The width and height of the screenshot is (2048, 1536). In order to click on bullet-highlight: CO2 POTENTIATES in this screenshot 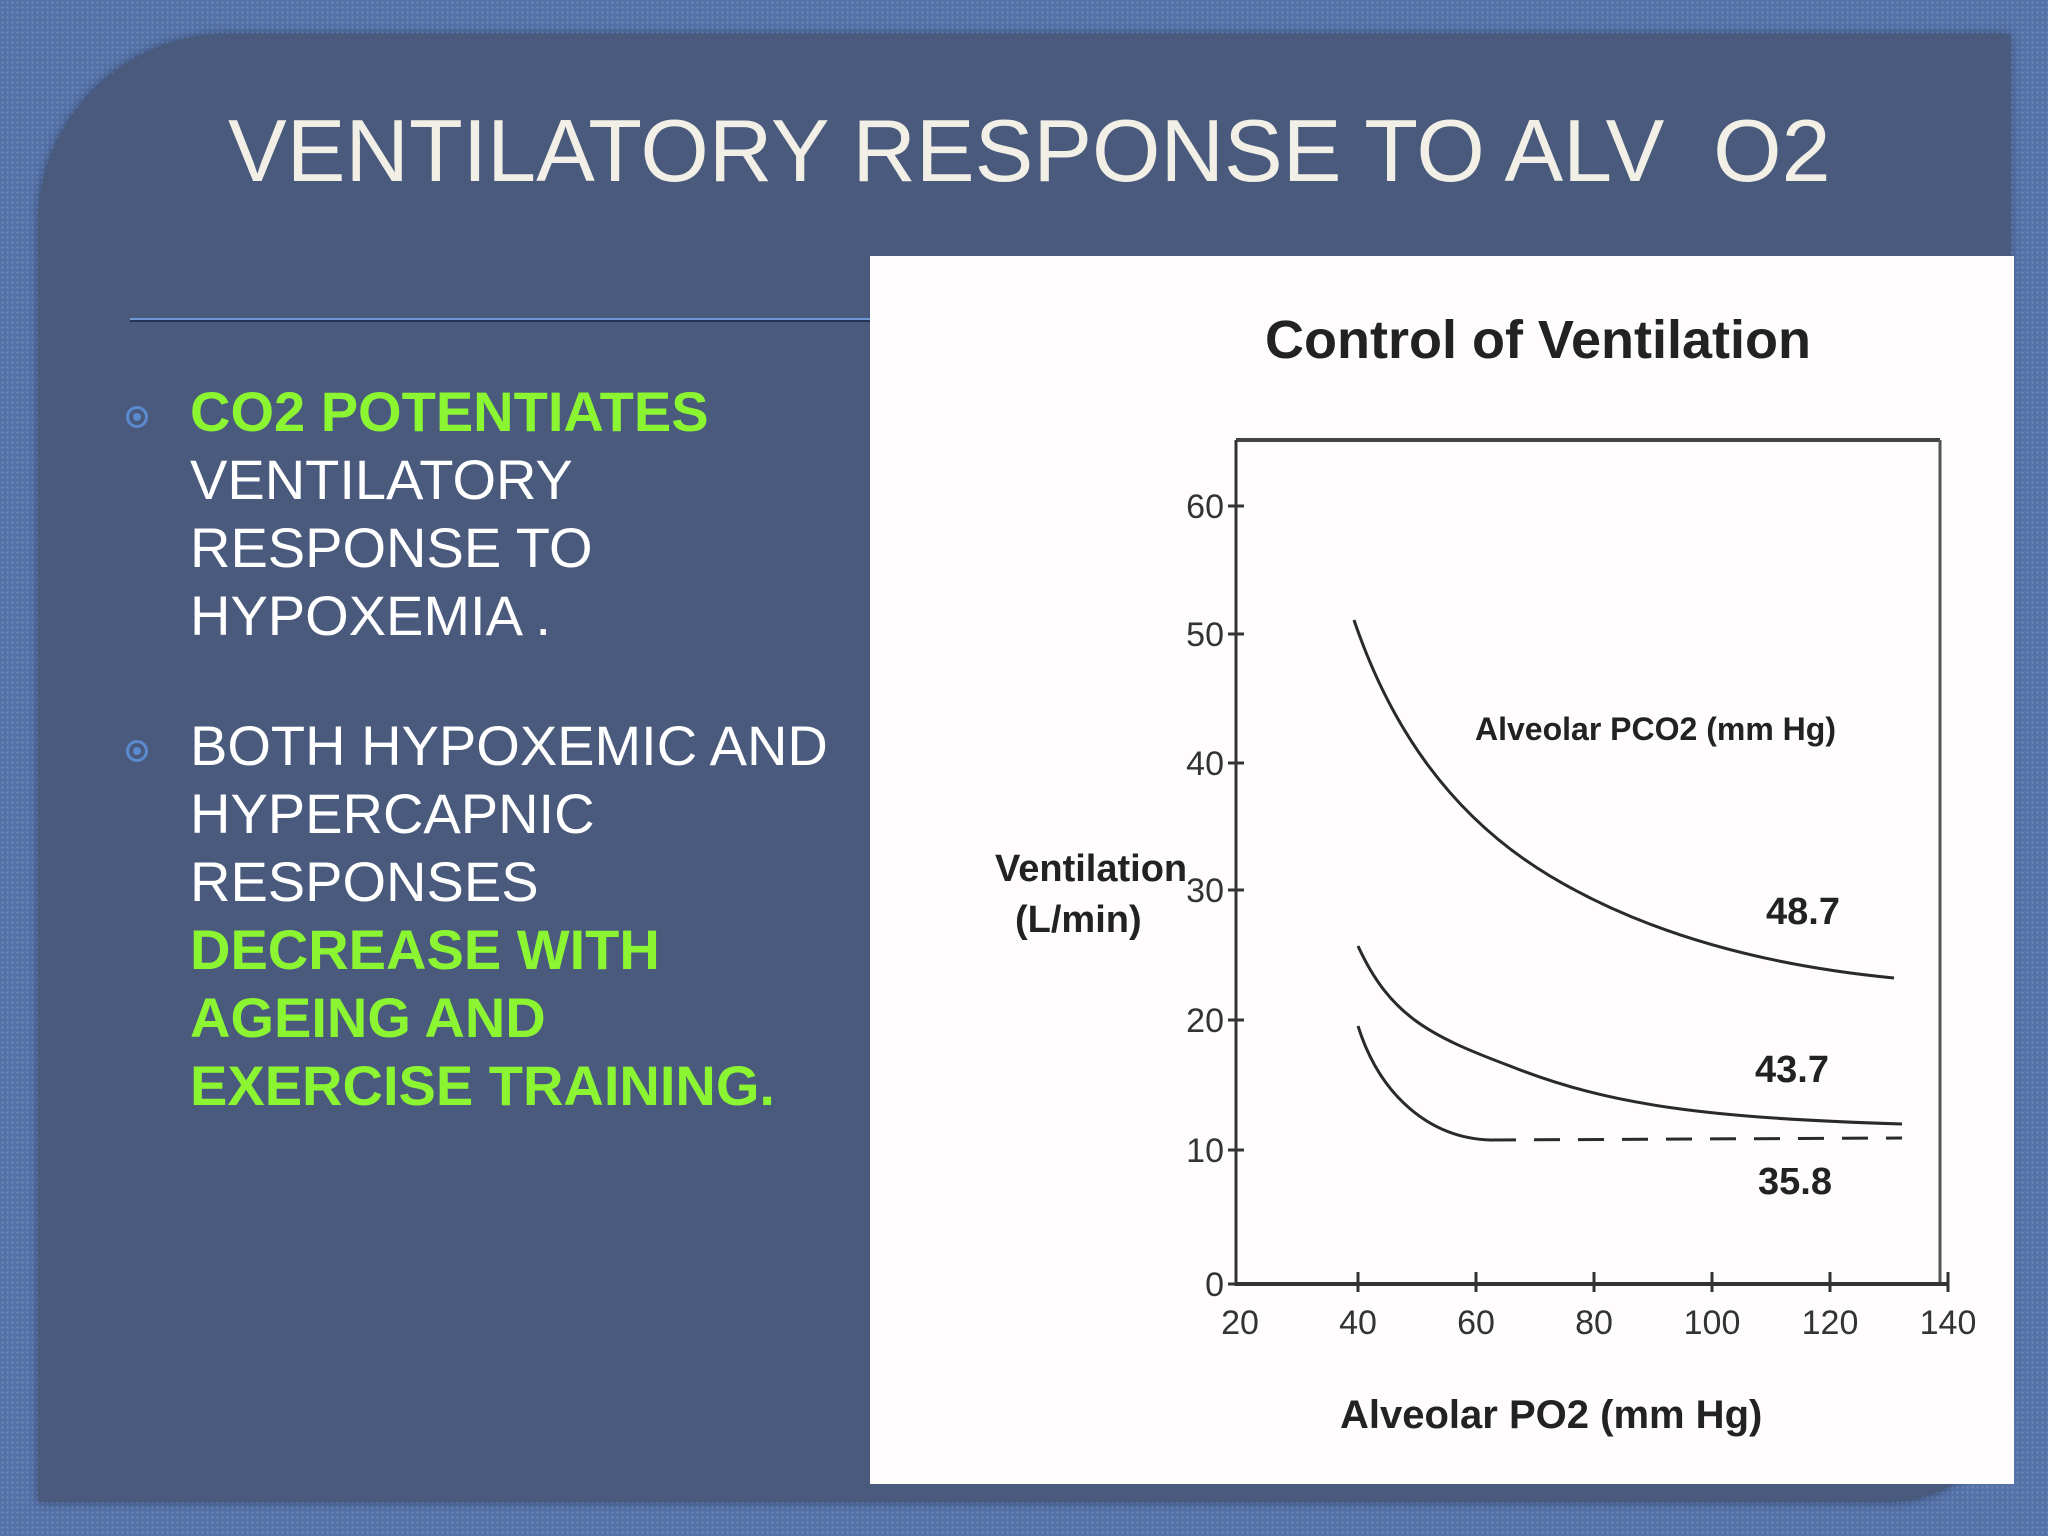, I will do `click(449, 411)`.